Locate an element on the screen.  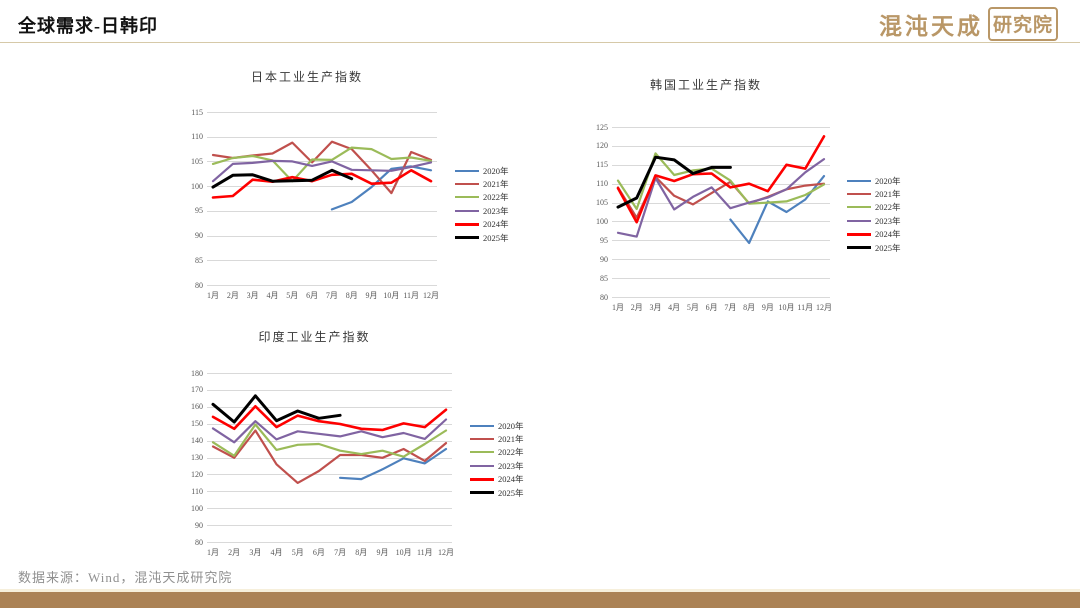
y-axis-label: 90 is located at coordinates (199, 525).